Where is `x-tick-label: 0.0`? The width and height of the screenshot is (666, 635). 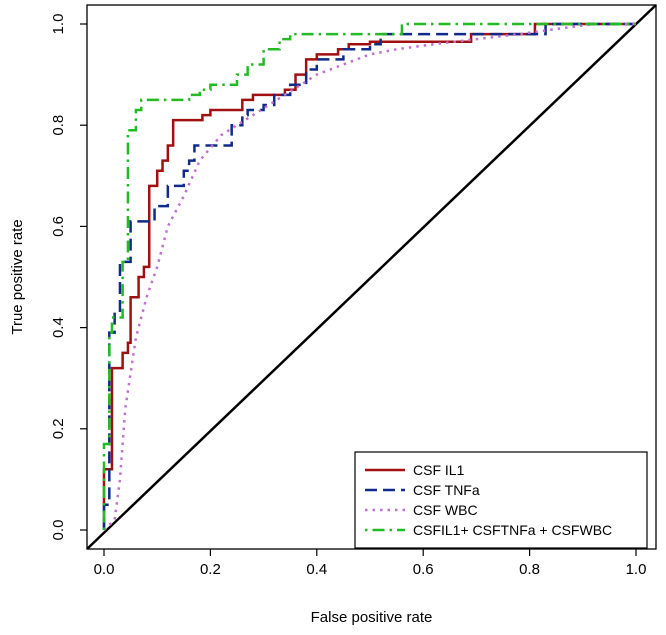 x-tick-label: 0.0 is located at coordinates (104, 569).